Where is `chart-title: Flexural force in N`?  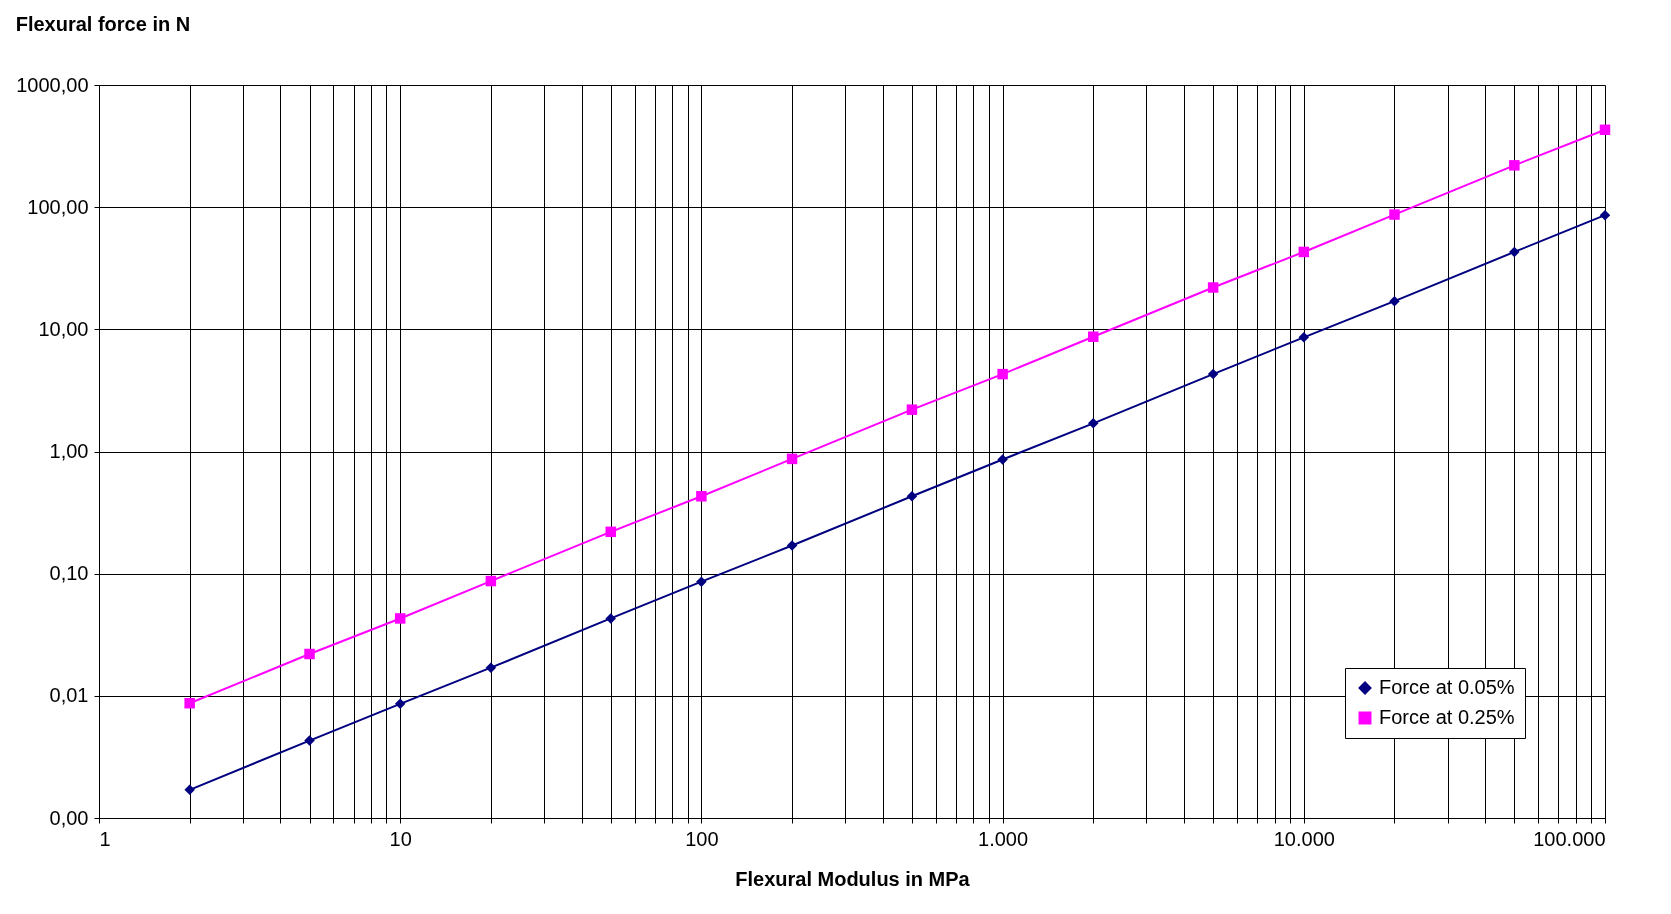
chart-title: Flexural force in N is located at coordinates (103, 24).